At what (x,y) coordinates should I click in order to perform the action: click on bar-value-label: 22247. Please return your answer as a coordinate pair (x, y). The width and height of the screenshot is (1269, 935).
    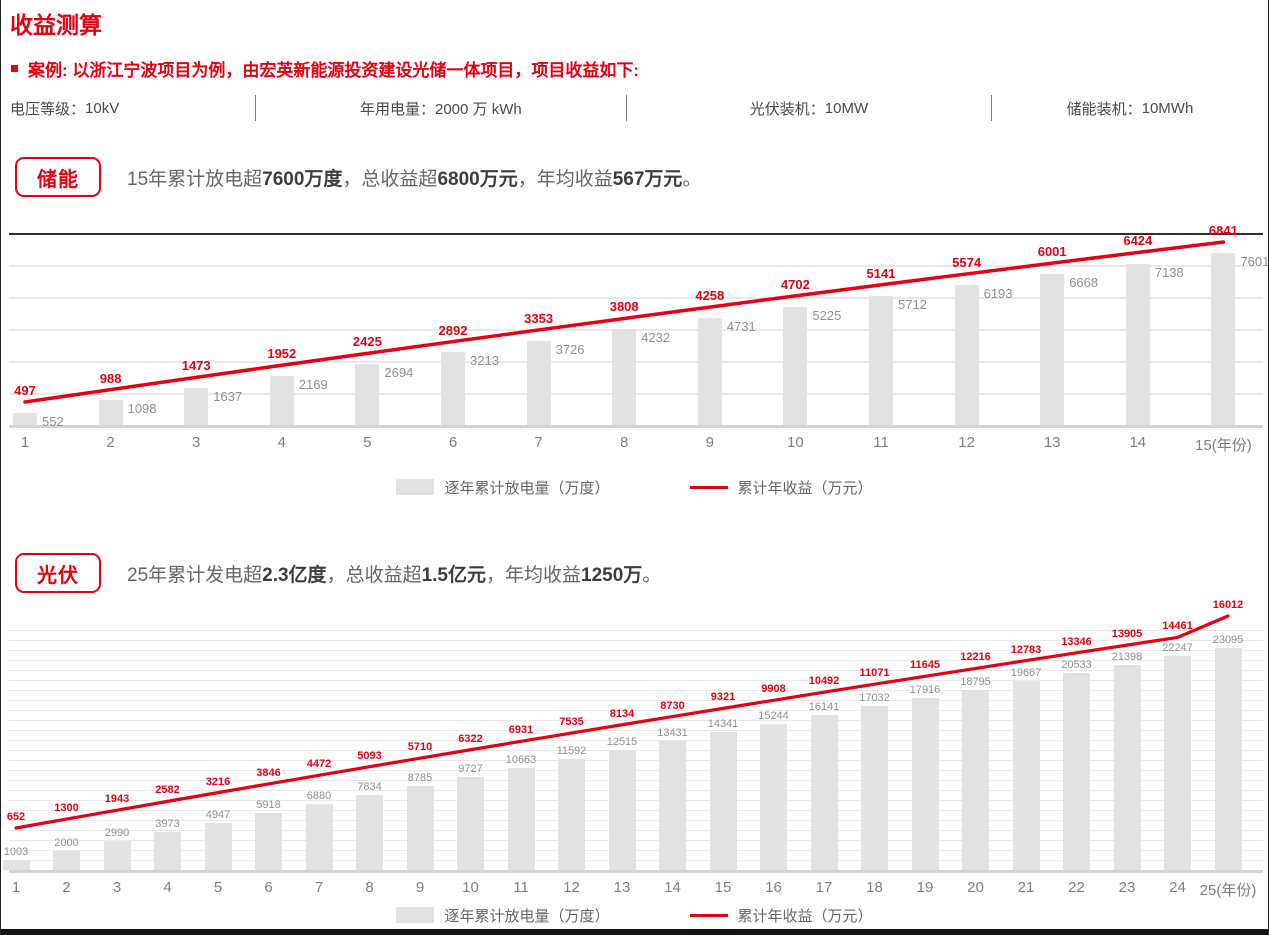
    Looking at the image, I should click on (1177, 648).